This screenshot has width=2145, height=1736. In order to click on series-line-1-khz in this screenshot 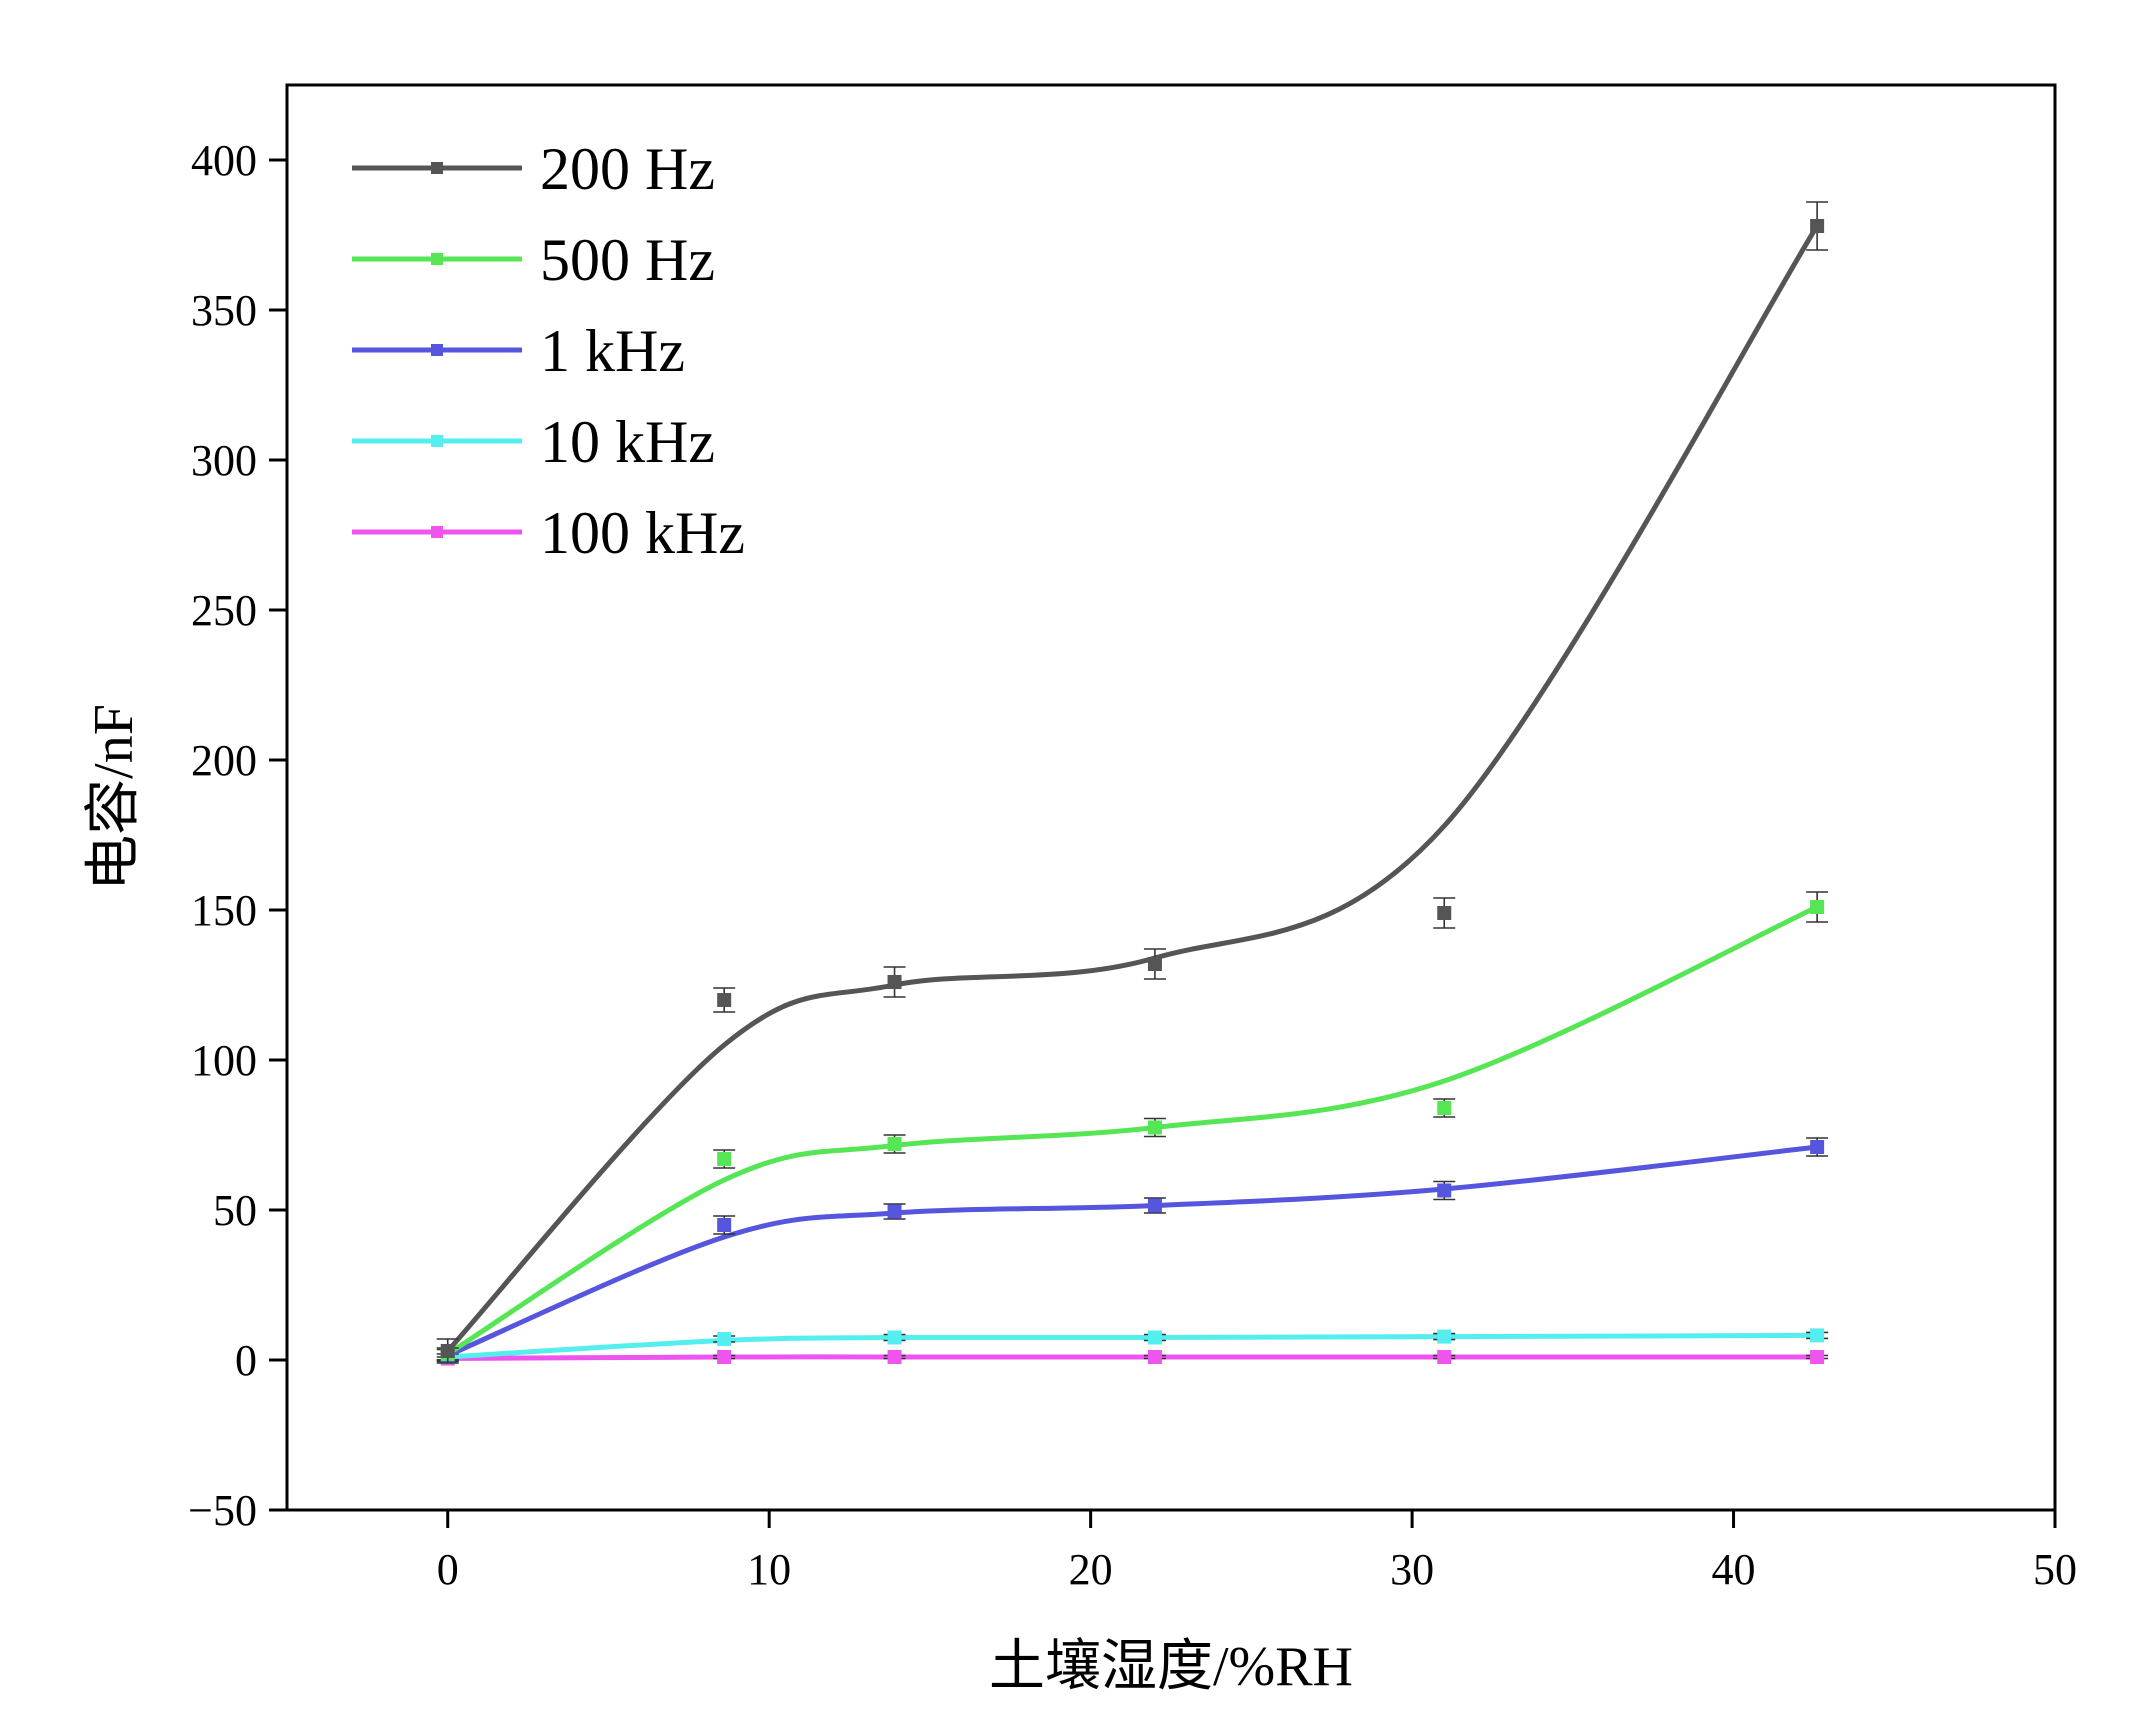, I will do `click(1132, 1251)`.